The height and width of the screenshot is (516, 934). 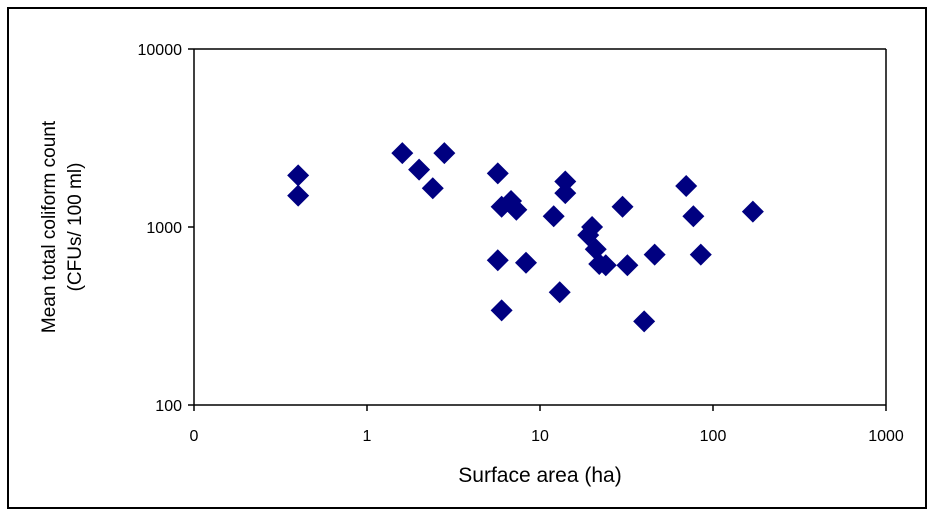 What do you see at coordinates (168, 406) in the screenshot?
I see `y-tick-label: 100` at bounding box center [168, 406].